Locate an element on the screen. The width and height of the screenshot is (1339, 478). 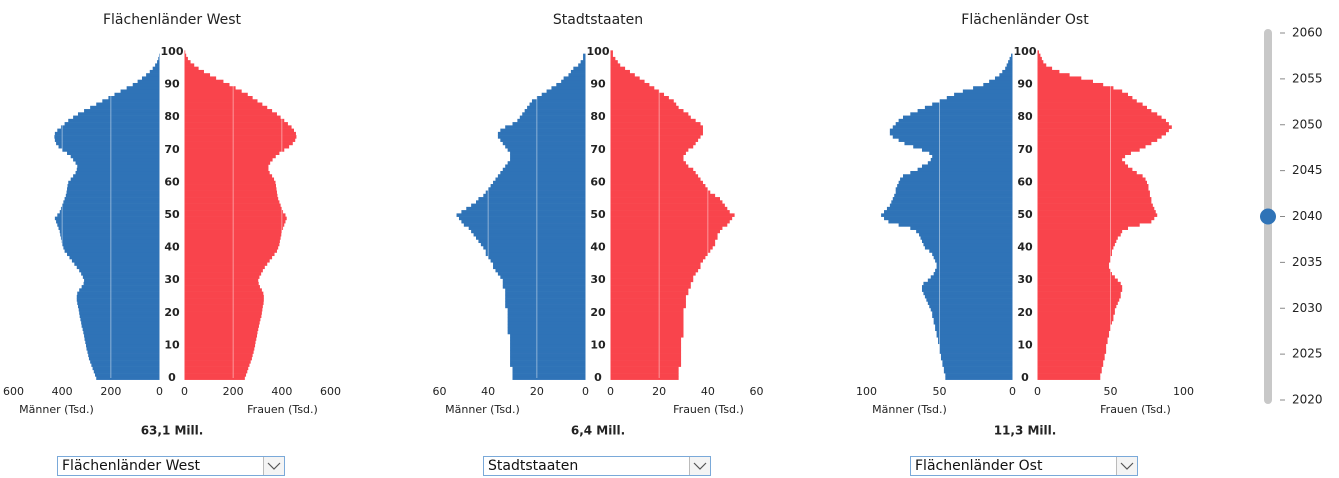
slider-tick-label: 2030 is located at coordinates (1307, 308).